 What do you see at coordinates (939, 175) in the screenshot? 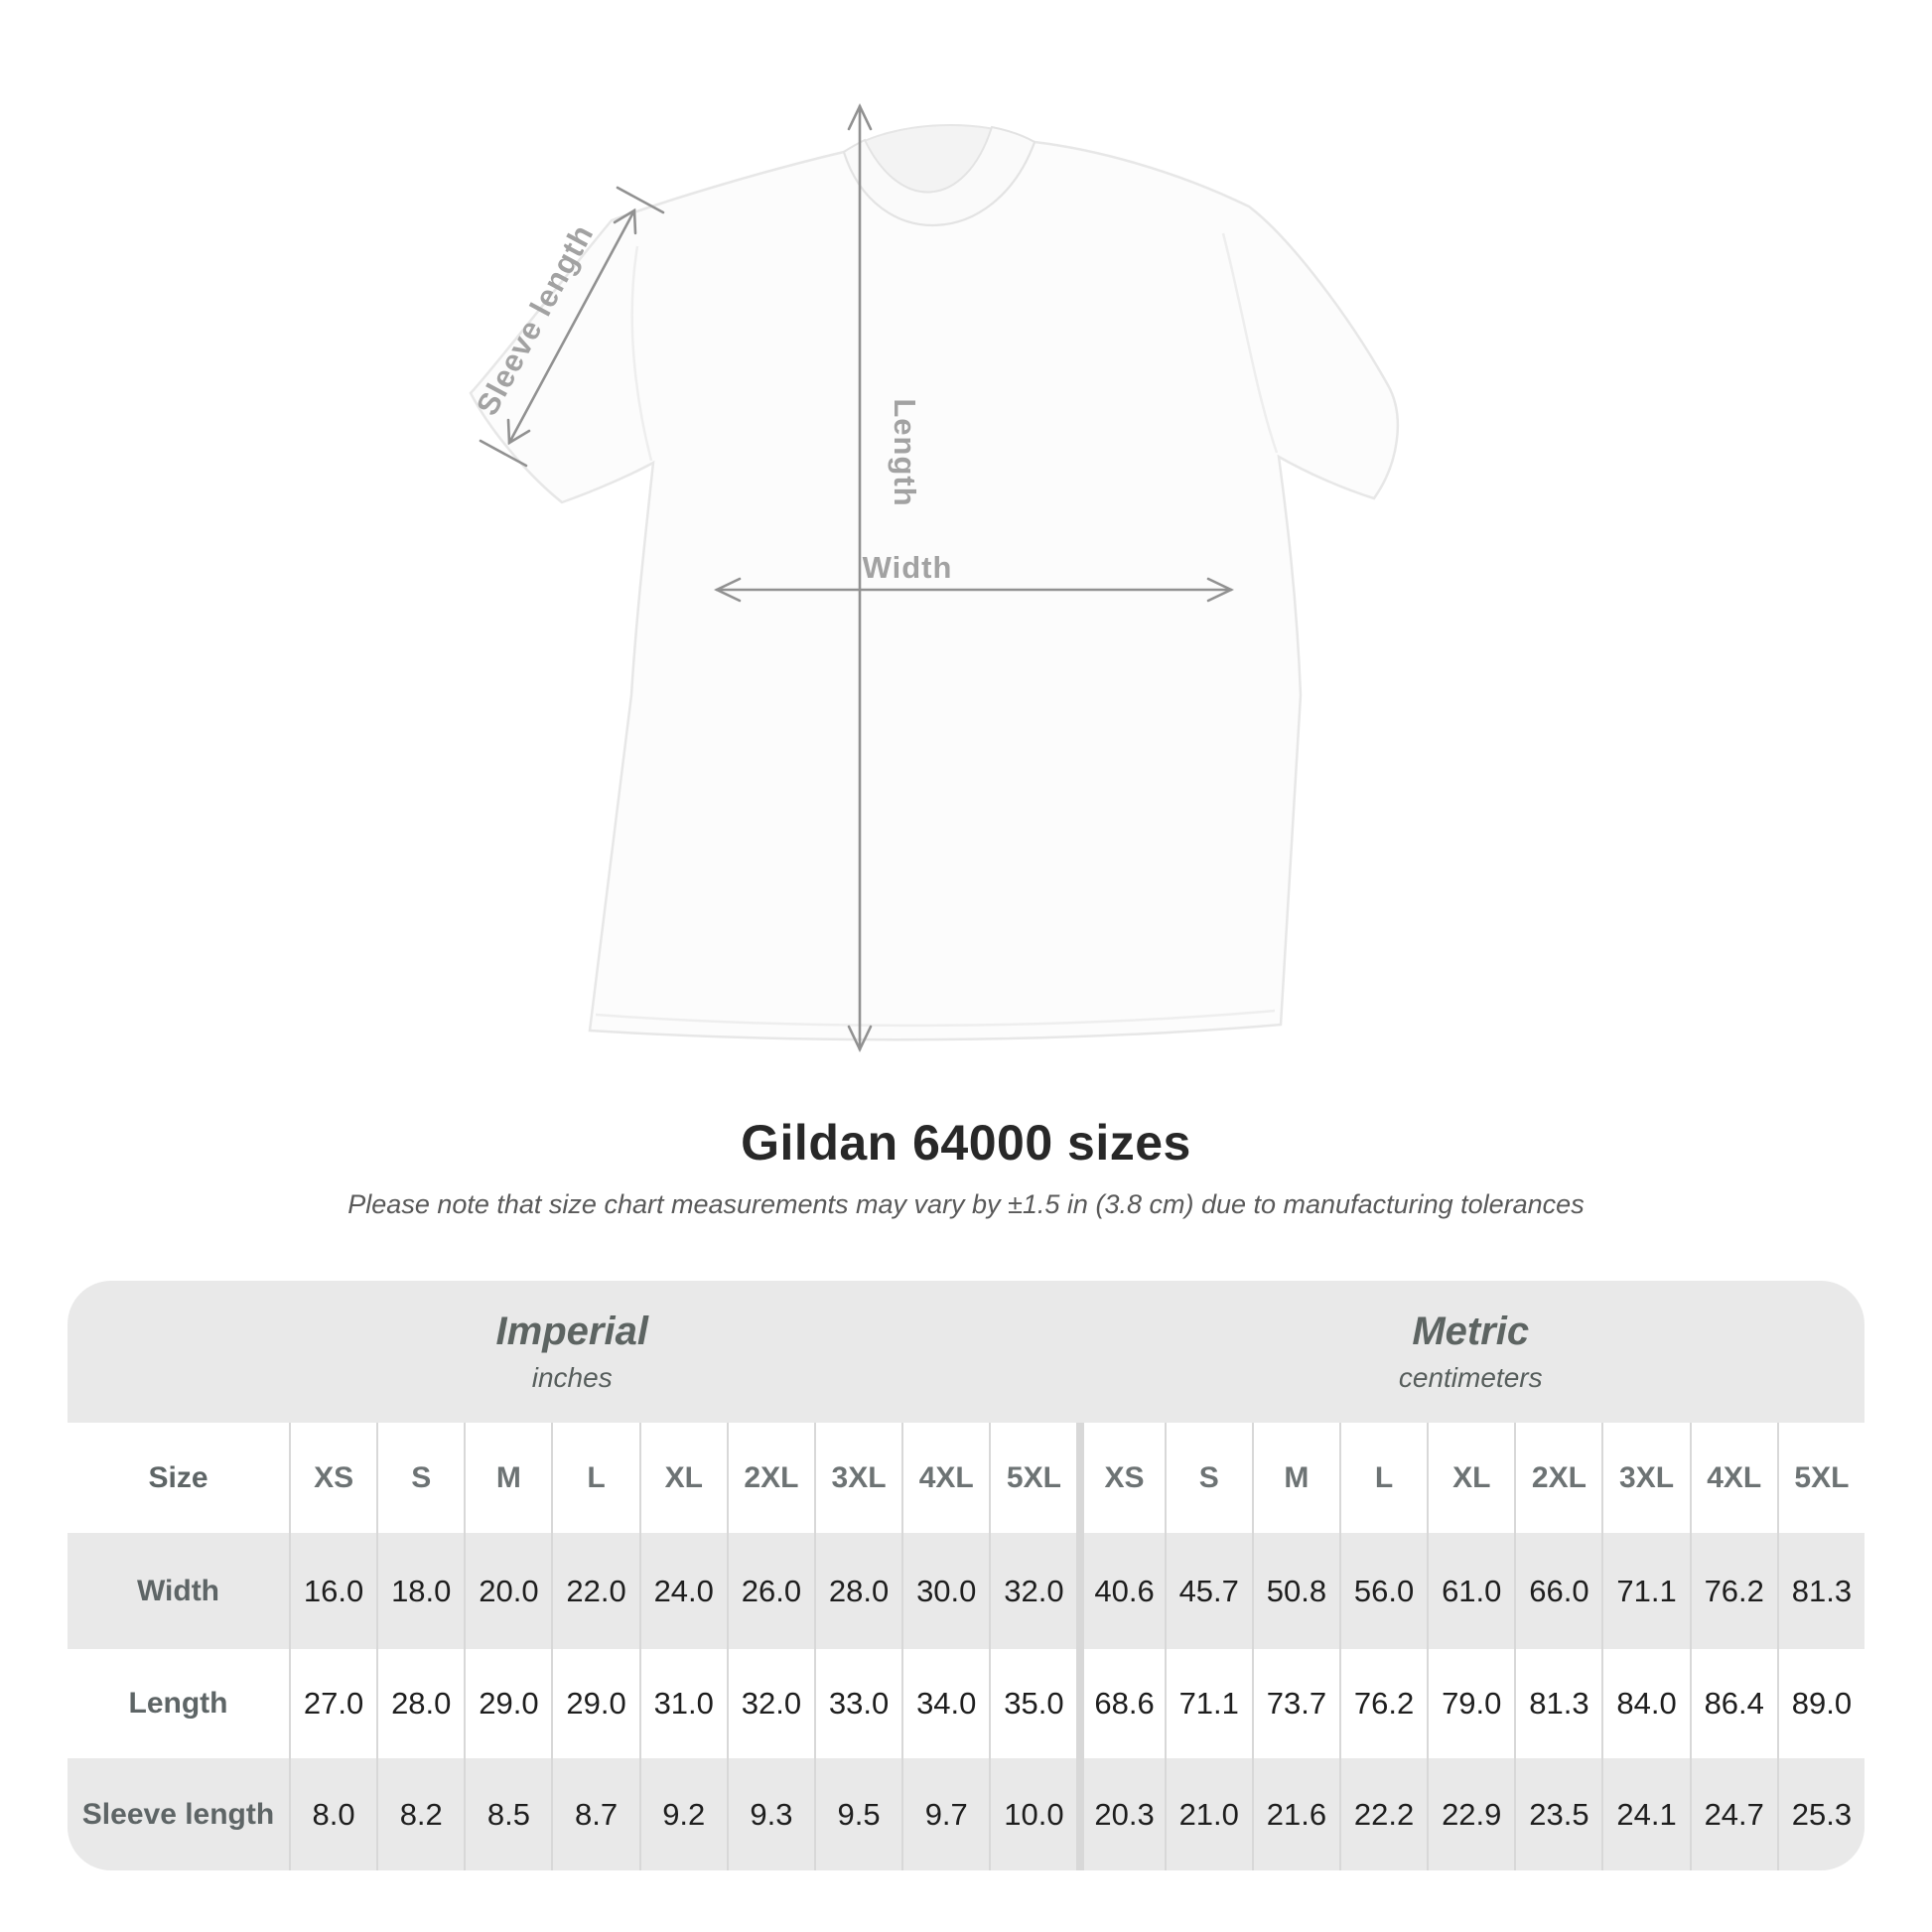
I see `tshirt-collar` at bounding box center [939, 175].